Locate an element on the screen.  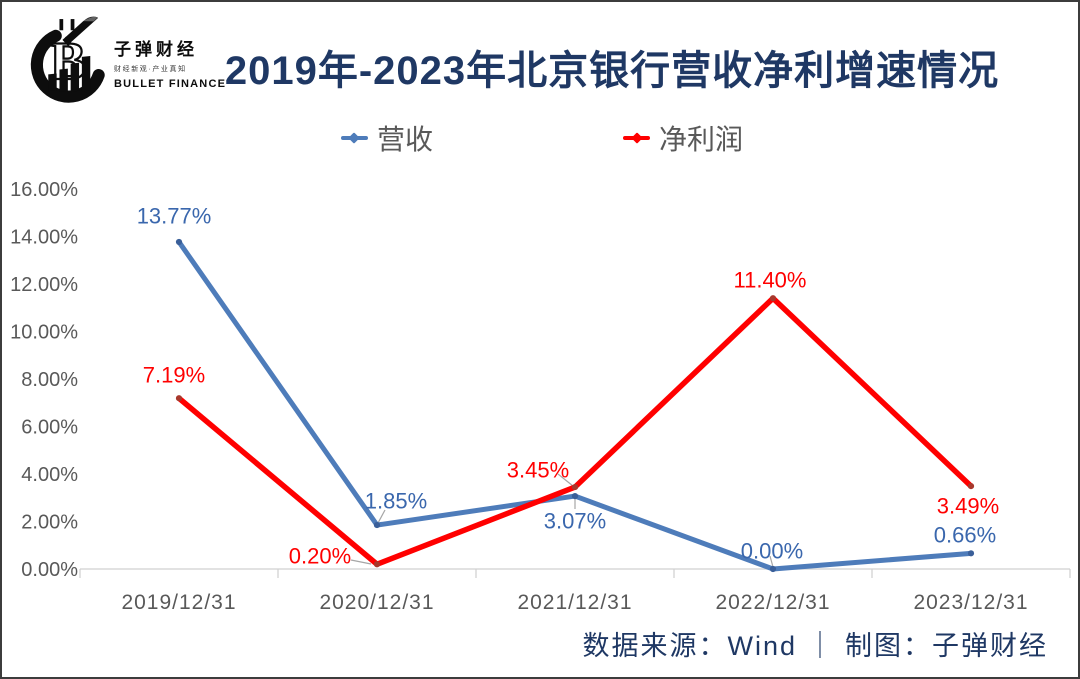
brand-name-en: BULLET FINANCE is located at coordinates (170, 83).